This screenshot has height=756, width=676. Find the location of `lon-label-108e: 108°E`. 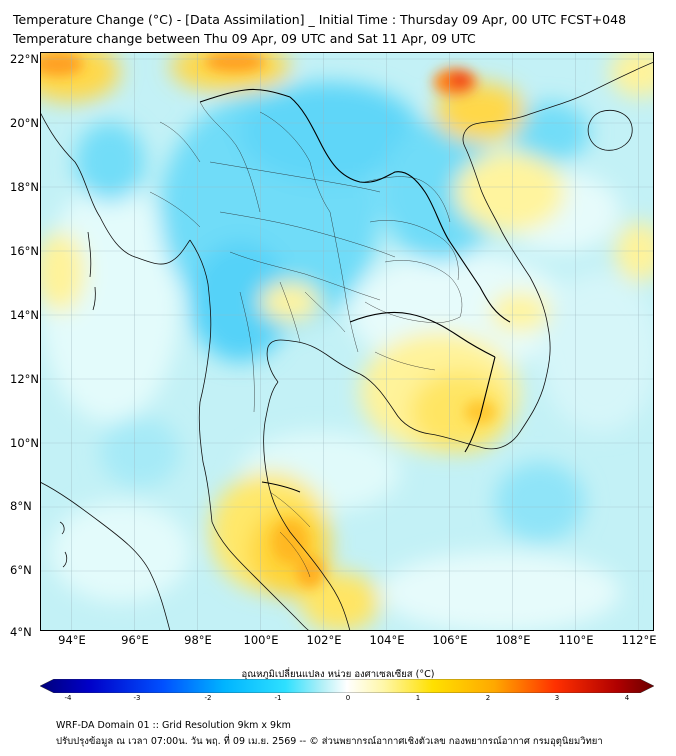

lon-label-108e: 108°E is located at coordinates (513, 640).